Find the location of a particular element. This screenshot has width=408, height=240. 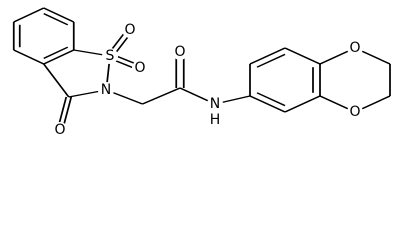

atom-label: H is located at coordinates (215, 120).